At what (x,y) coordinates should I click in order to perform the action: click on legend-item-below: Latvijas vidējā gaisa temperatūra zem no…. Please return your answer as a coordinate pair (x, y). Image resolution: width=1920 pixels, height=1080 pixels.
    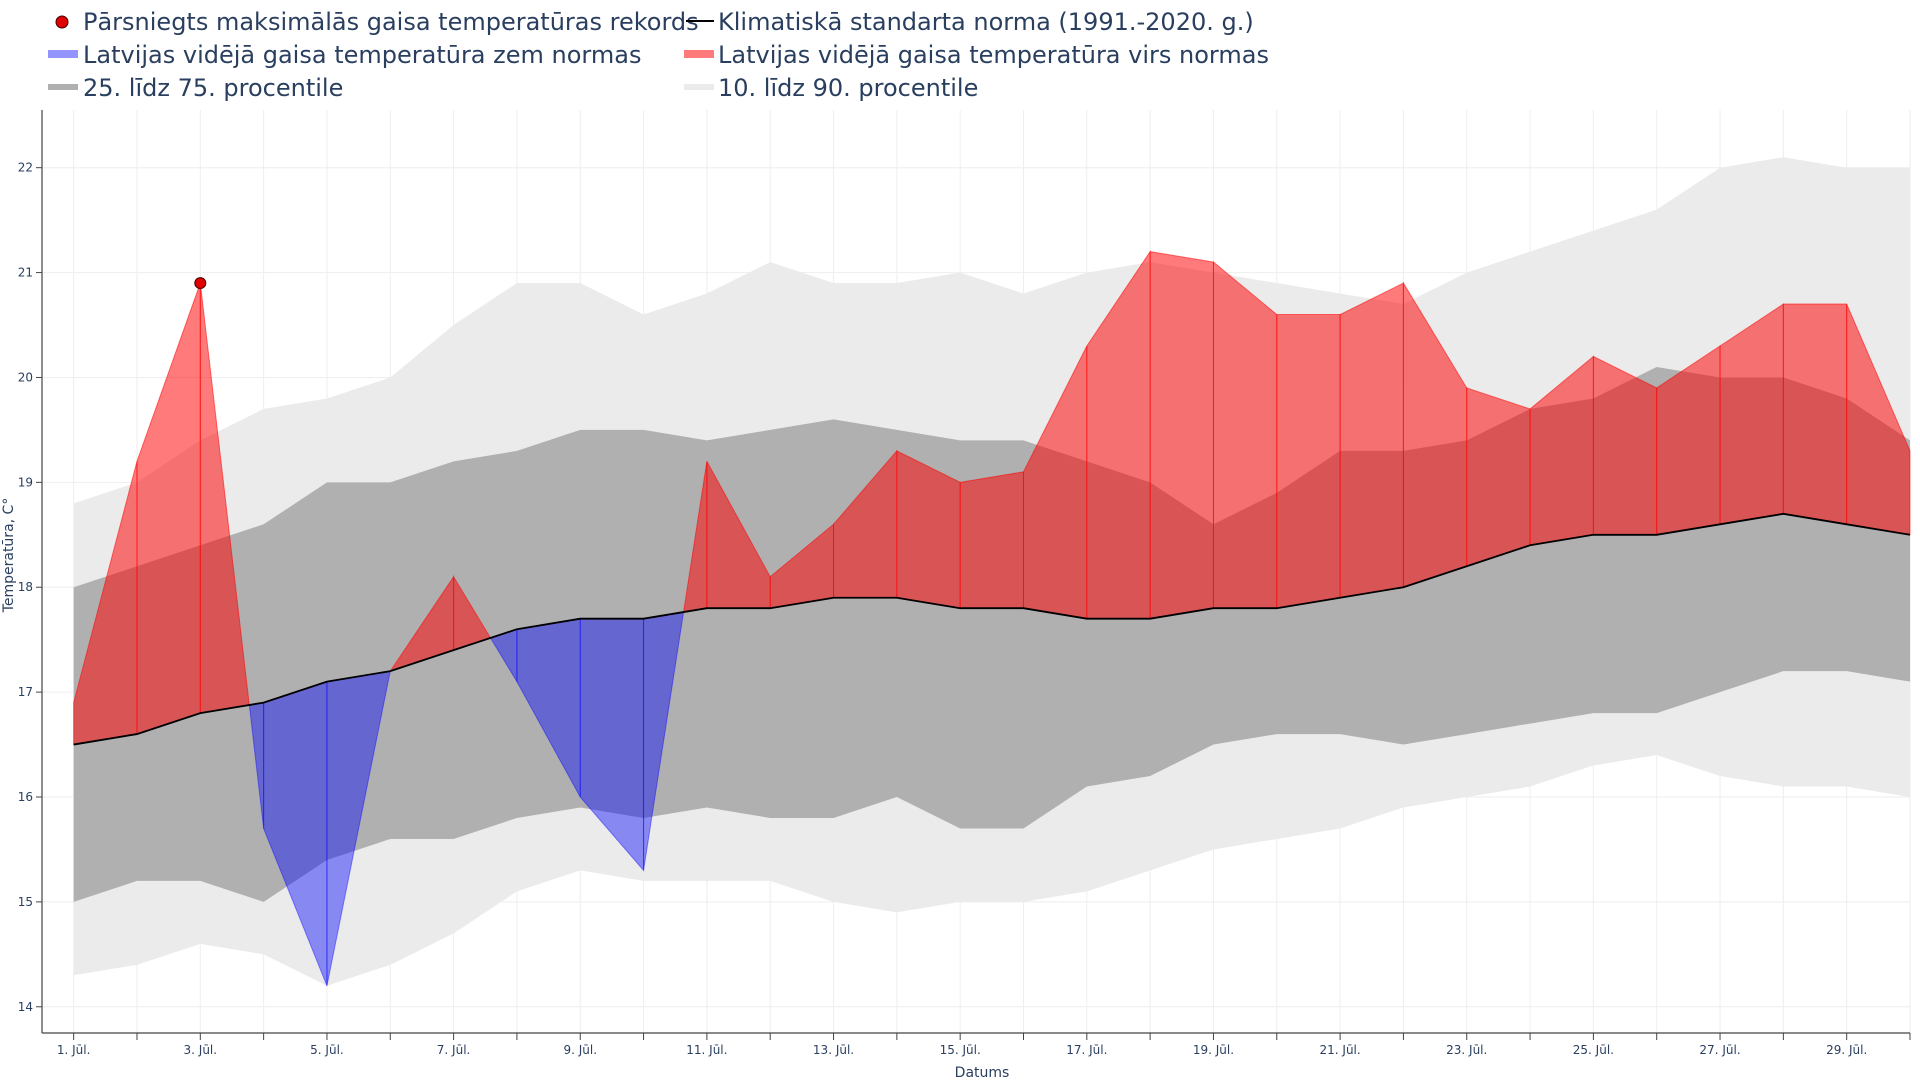
    Looking at the image, I should click on (344, 55).